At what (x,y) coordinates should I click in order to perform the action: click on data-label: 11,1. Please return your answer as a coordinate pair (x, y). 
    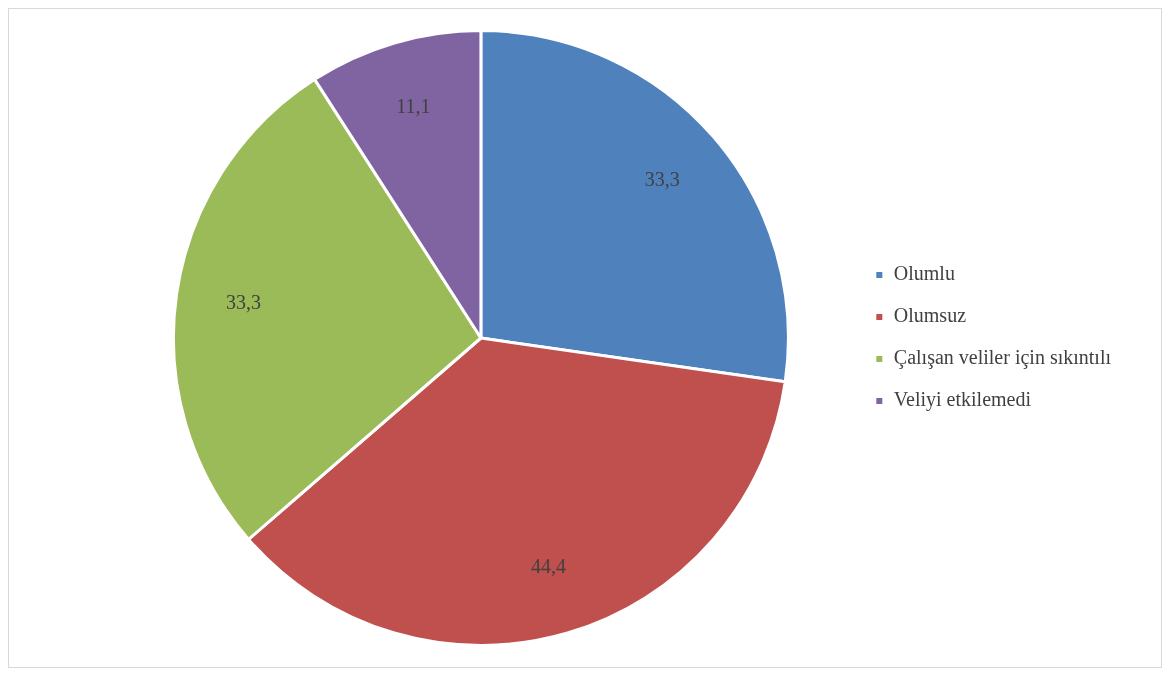
    Looking at the image, I should click on (413, 106).